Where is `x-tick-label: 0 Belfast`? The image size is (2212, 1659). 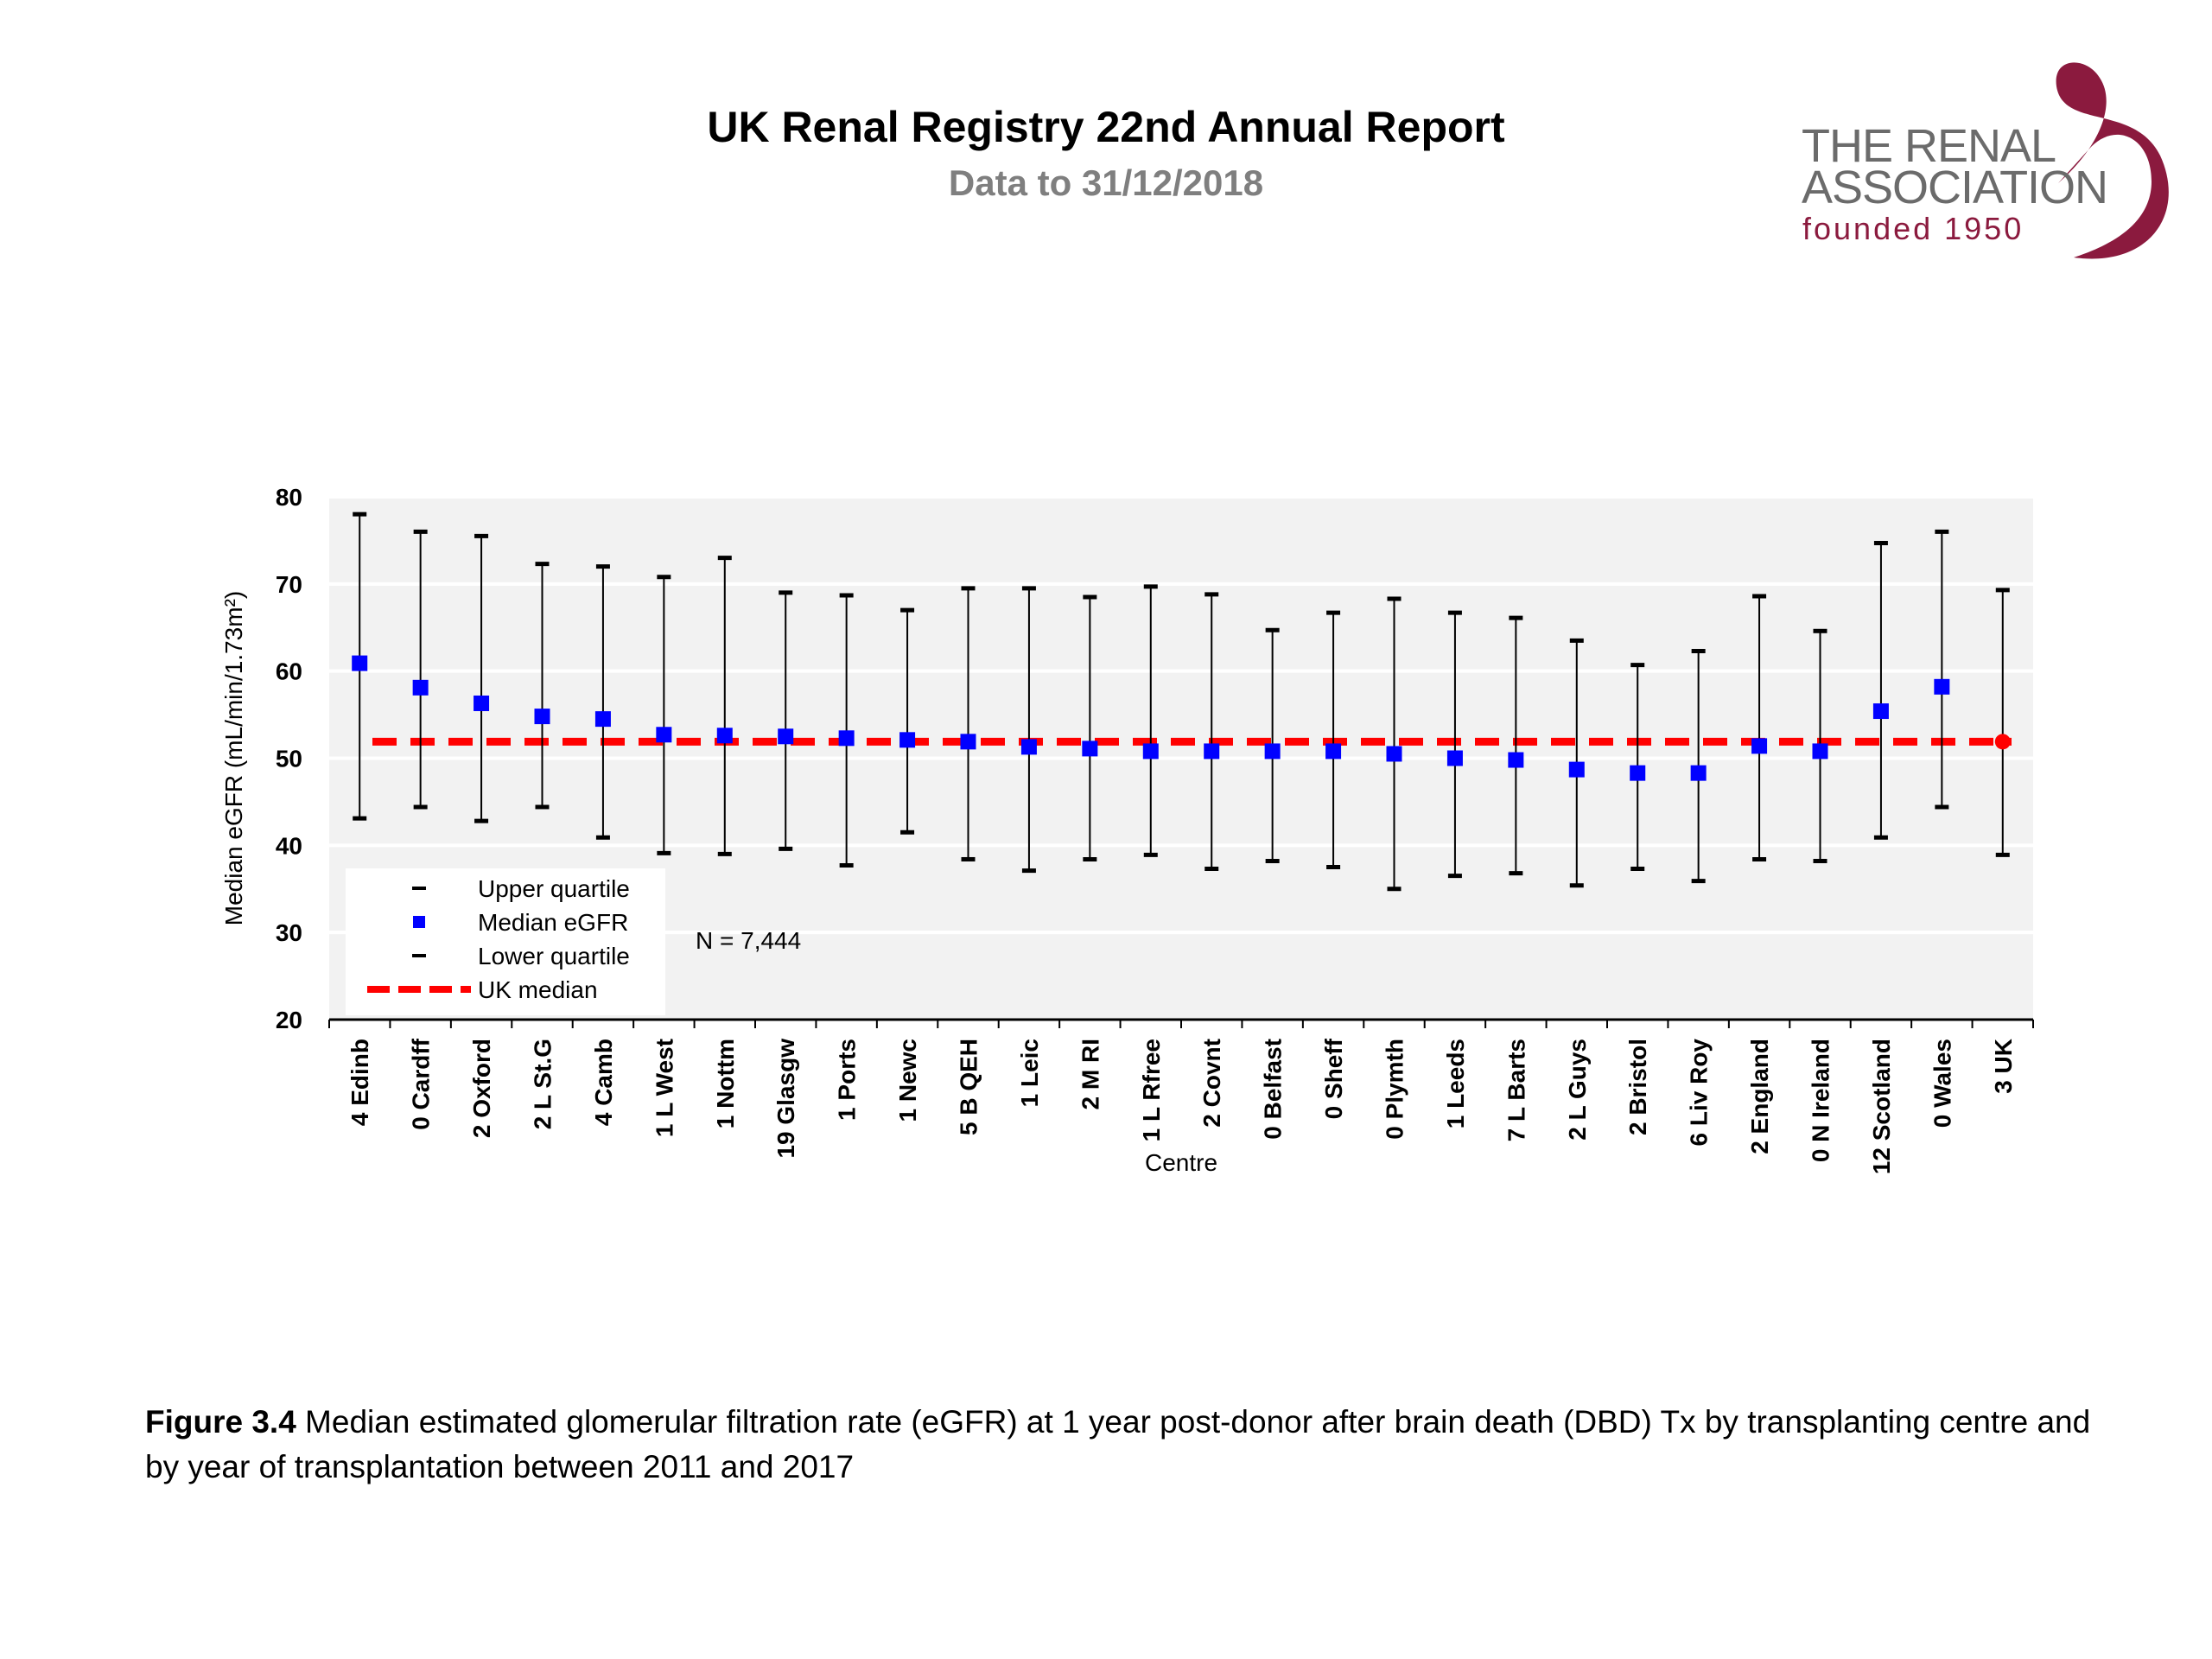
x-tick-label: 0 Belfast is located at coordinates (1273, 1089).